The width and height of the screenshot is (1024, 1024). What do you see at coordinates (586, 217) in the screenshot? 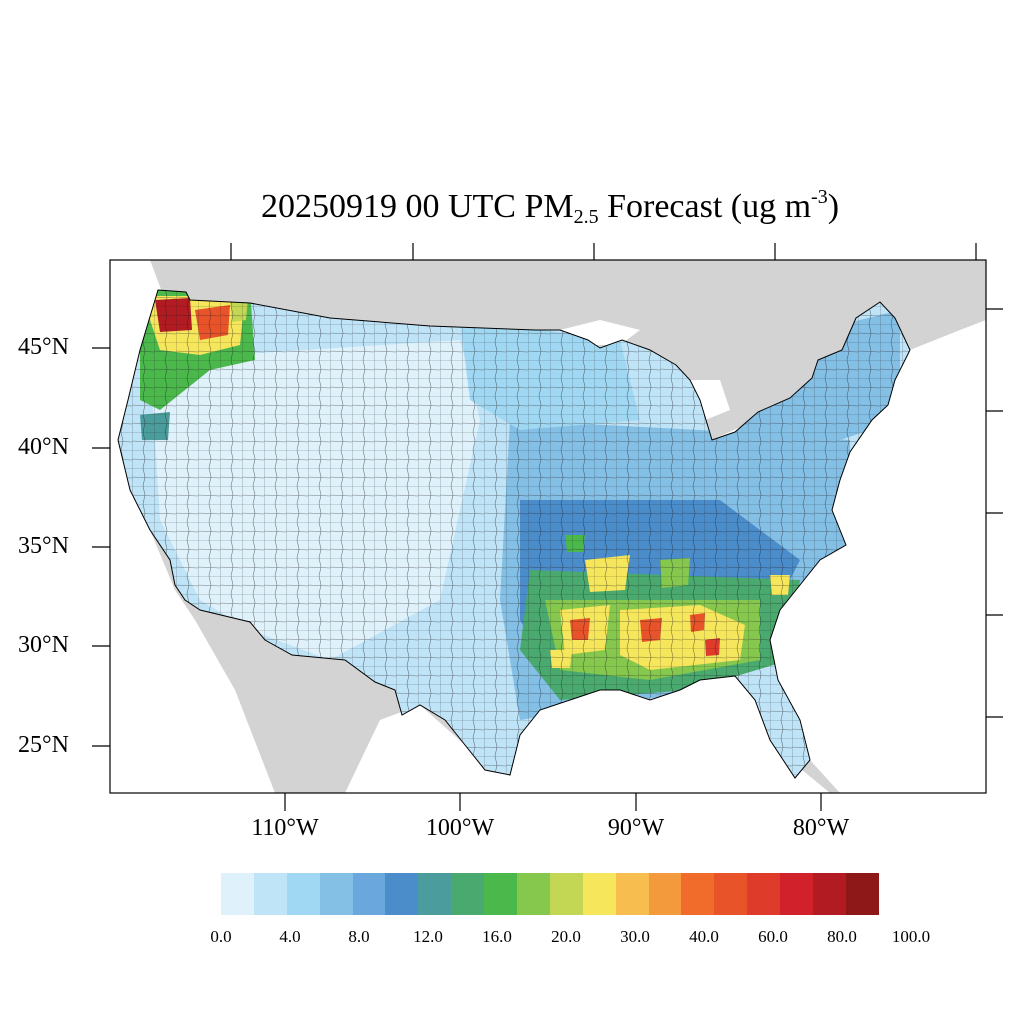
I see `title-subscript: 2.5` at bounding box center [586, 217].